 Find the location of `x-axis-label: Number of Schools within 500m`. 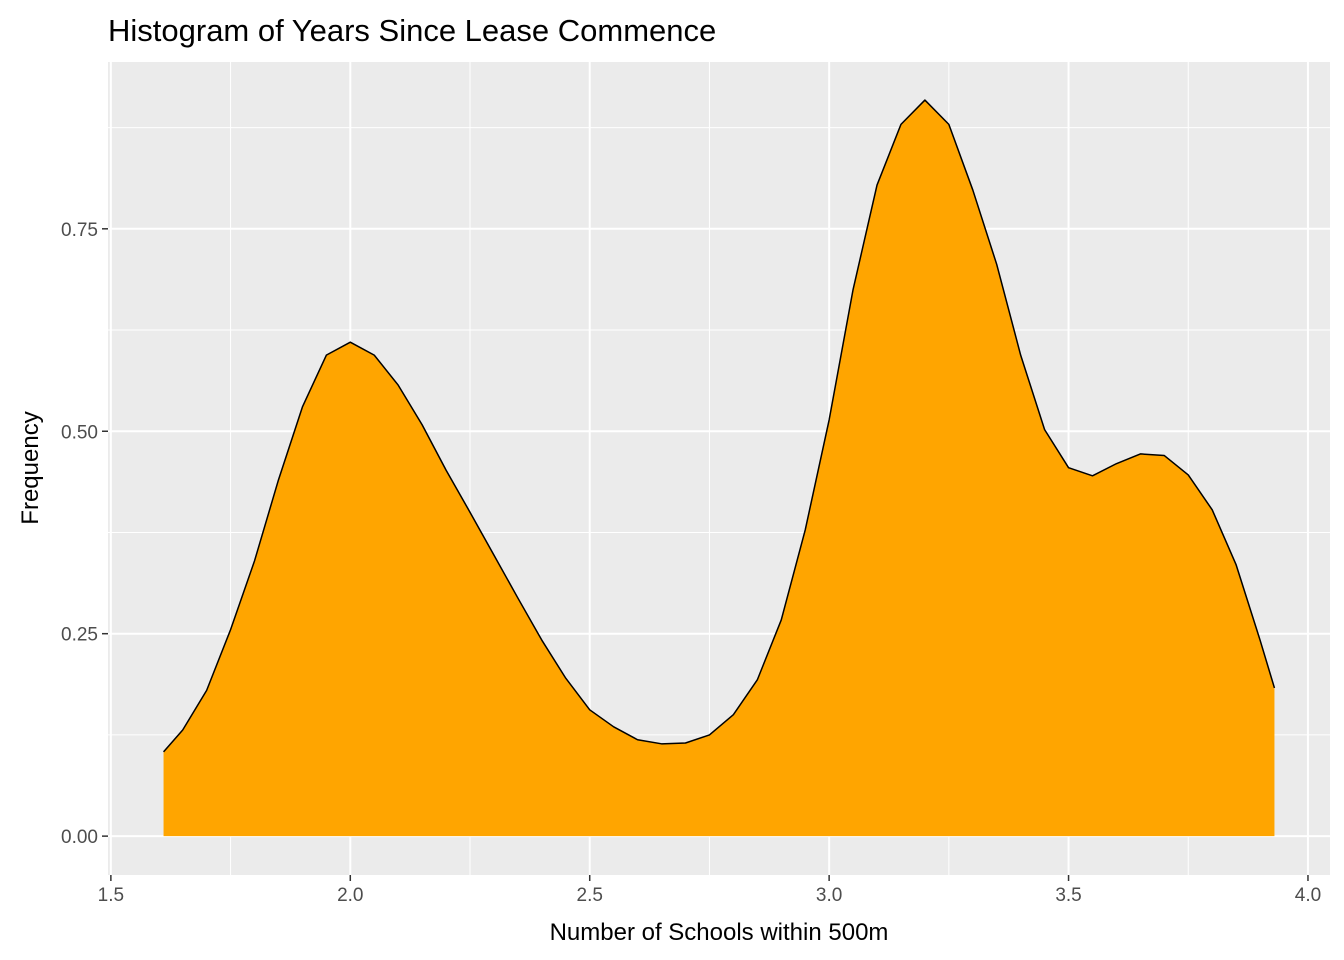

x-axis-label: Number of Schools within 500m is located at coordinates (719, 932).